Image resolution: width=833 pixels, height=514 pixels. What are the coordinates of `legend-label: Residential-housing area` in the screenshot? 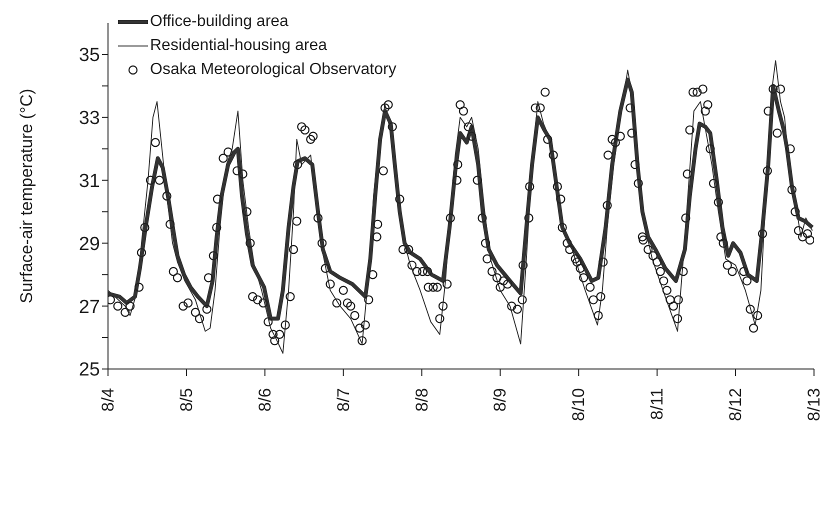 It's located at (238, 46).